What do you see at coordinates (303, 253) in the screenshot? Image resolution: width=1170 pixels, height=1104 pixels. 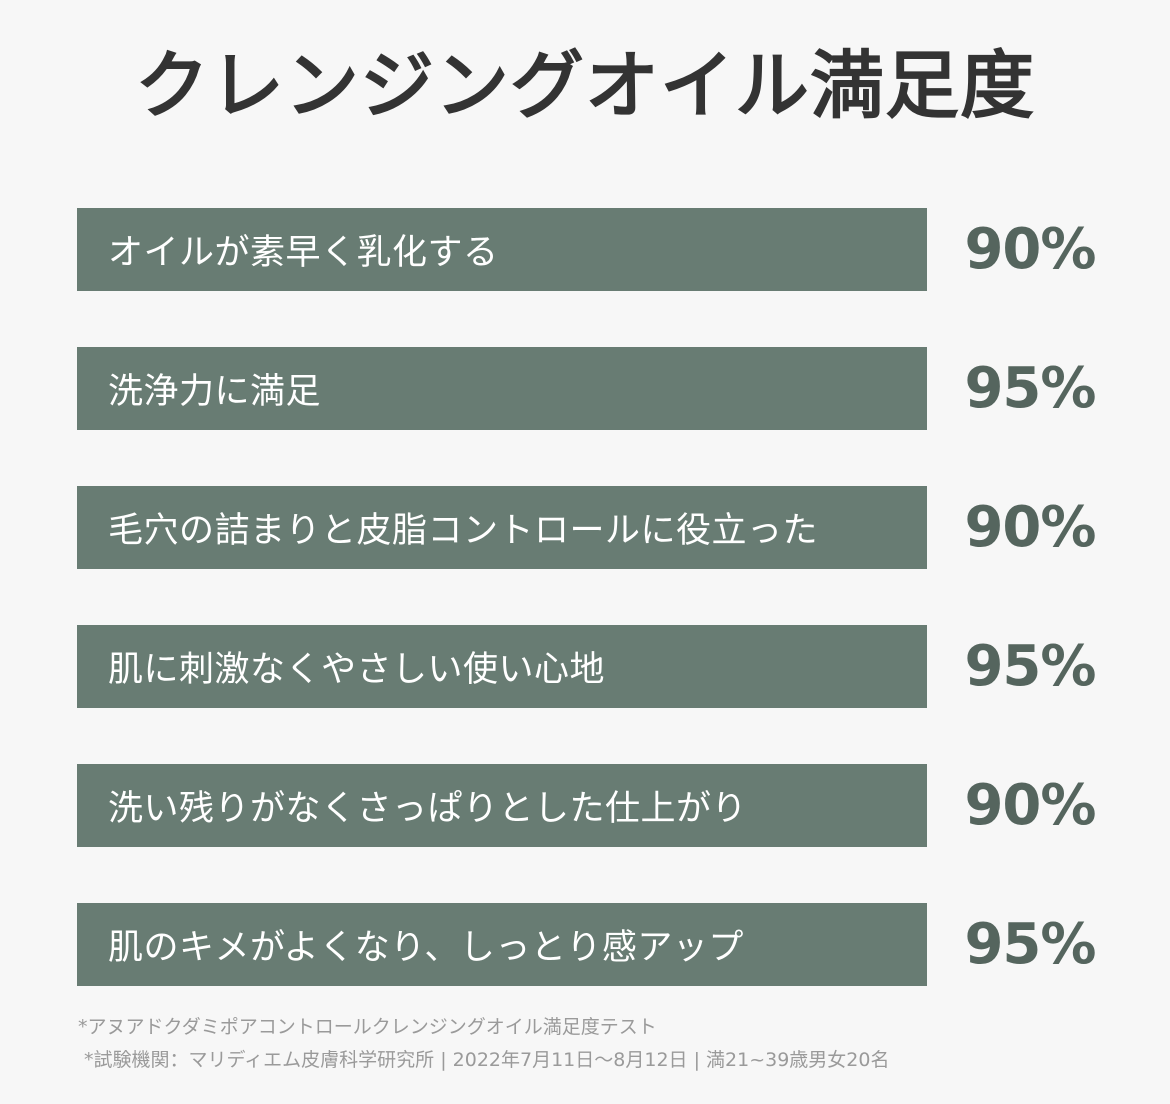 I see `item-label: オイルが素早く乳化する` at bounding box center [303, 253].